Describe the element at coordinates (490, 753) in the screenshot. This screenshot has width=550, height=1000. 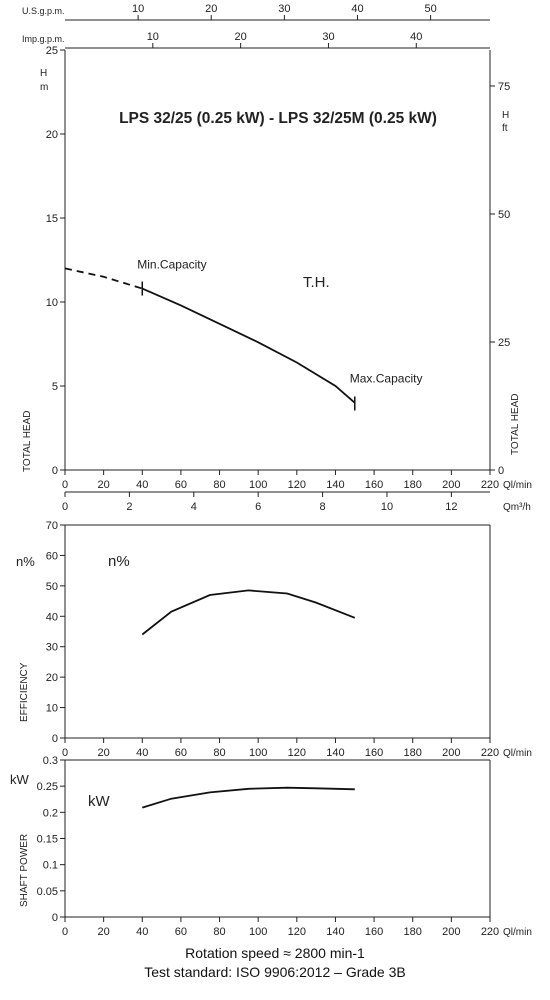
I see `efficiency-x-tick-label: 220` at that location.